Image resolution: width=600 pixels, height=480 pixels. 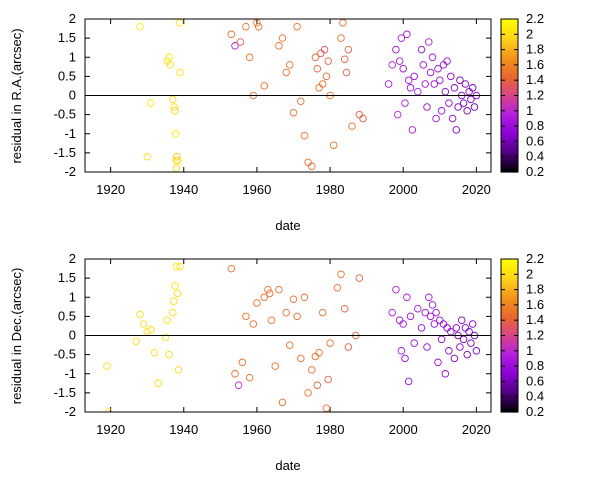 I want to click on ra-colorbar-tick-labels: 0.20.40.60.811.21.41.61.822.2, so click(x=535, y=95).